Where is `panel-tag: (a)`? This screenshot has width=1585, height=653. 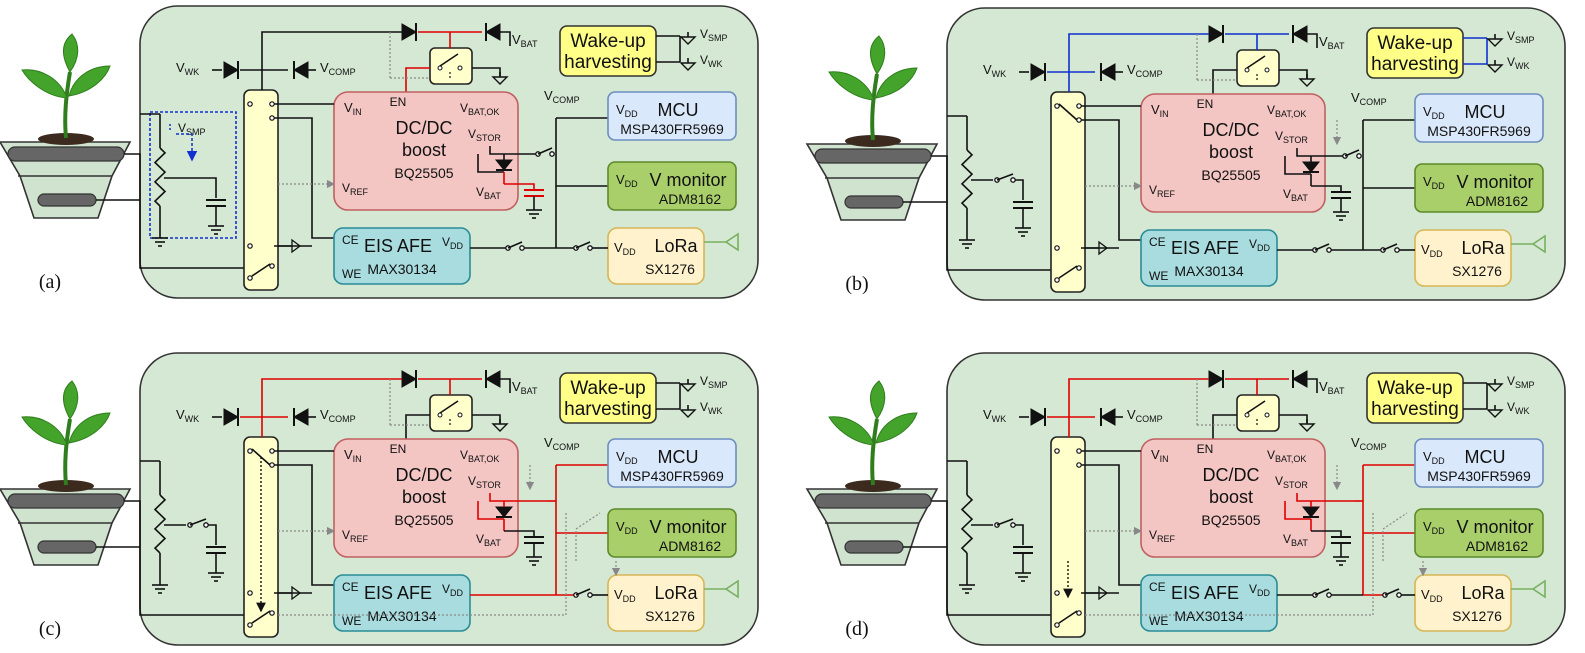 panel-tag: (a) is located at coordinates (50, 282).